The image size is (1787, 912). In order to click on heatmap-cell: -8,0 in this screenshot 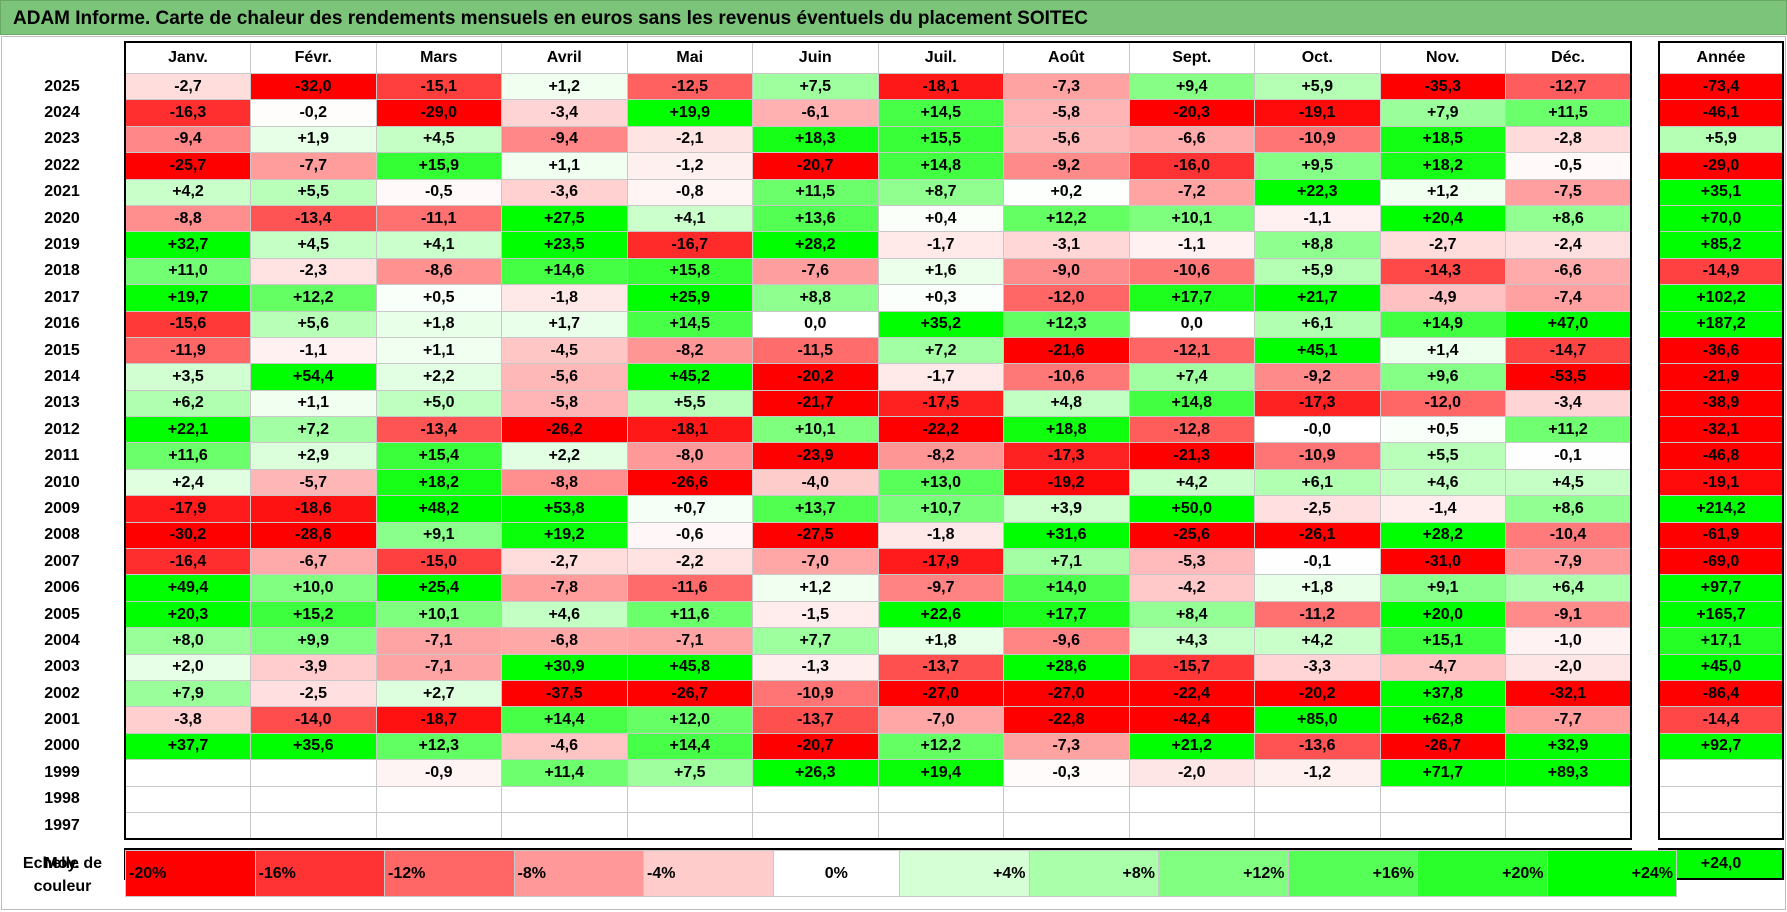, I will do `click(689, 456)`.